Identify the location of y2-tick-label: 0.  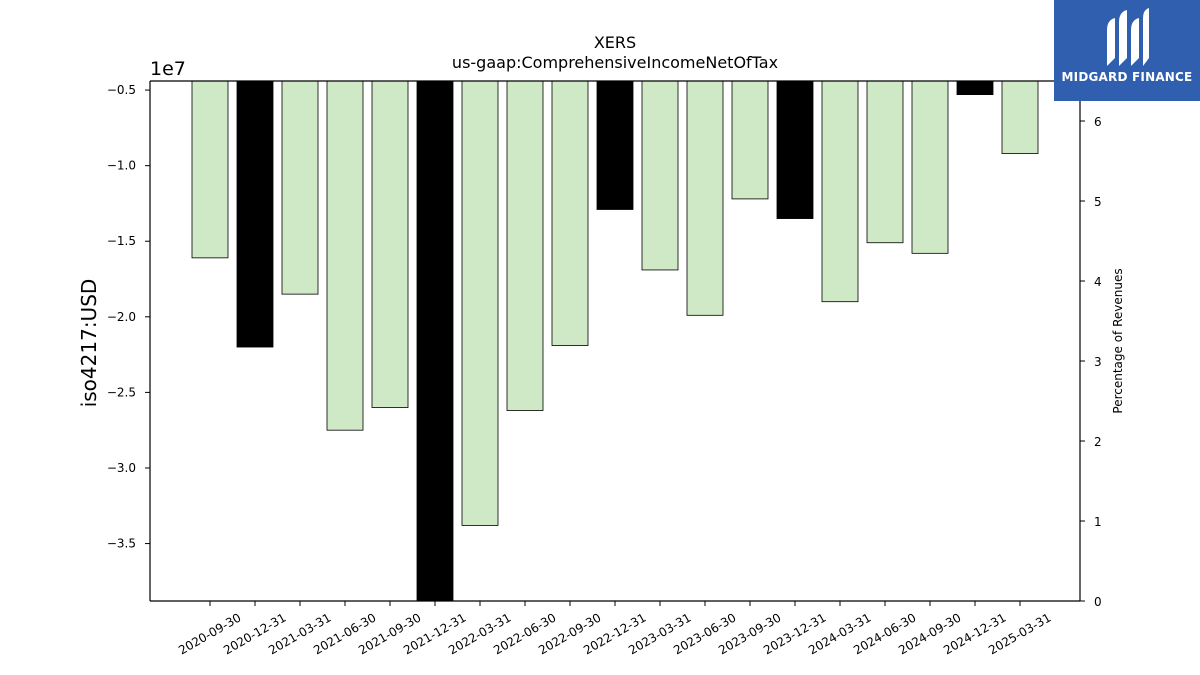
(1098, 602).